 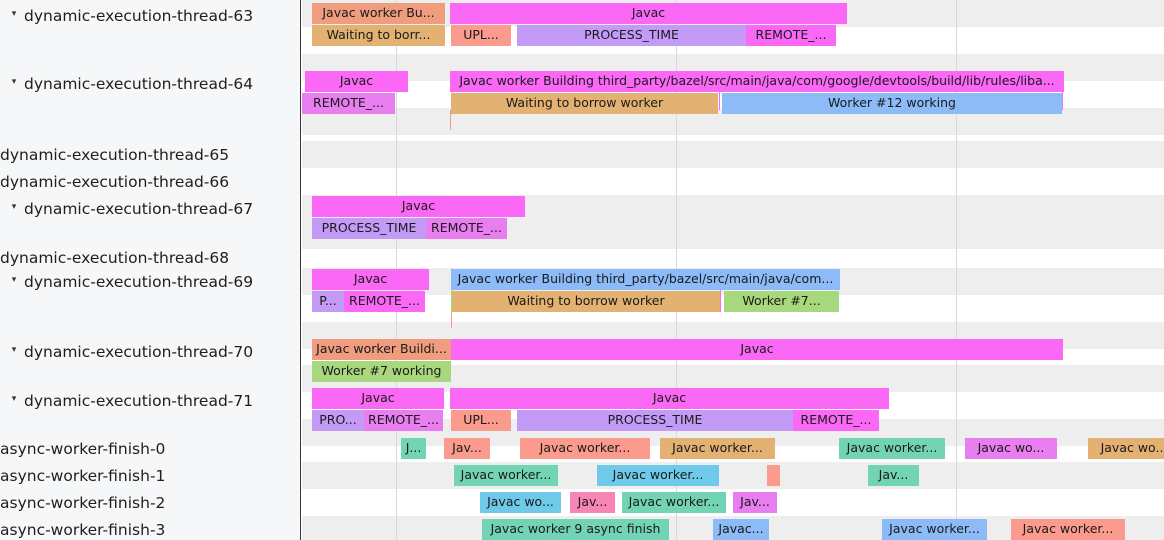 What do you see at coordinates (773, 475) in the screenshot?
I see `timeline-bar` at bounding box center [773, 475].